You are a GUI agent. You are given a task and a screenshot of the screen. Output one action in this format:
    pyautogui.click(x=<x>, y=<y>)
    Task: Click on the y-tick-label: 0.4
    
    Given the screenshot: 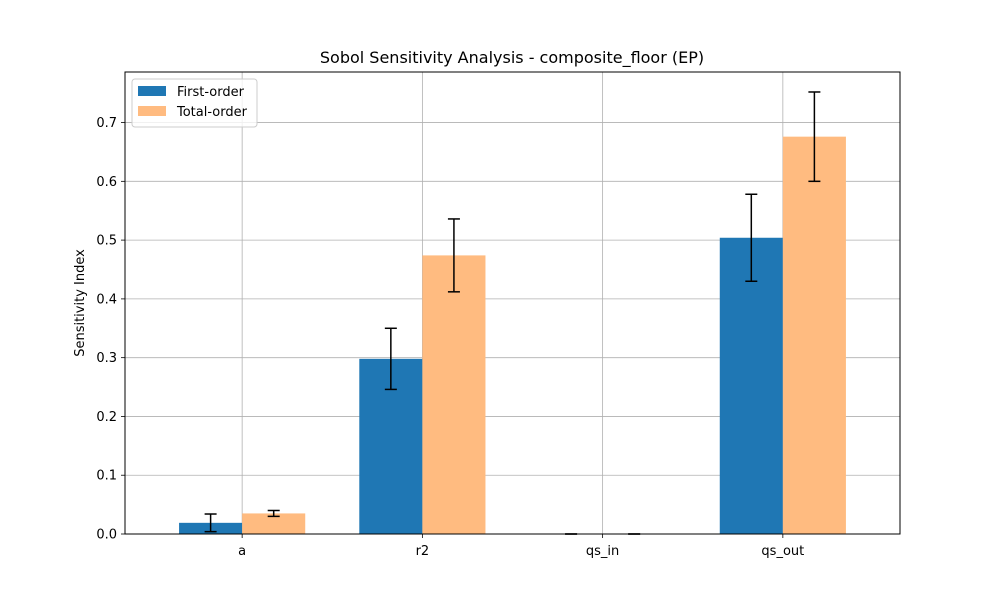 What is the action you would take?
    pyautogui.click(x=106, y=299)
    